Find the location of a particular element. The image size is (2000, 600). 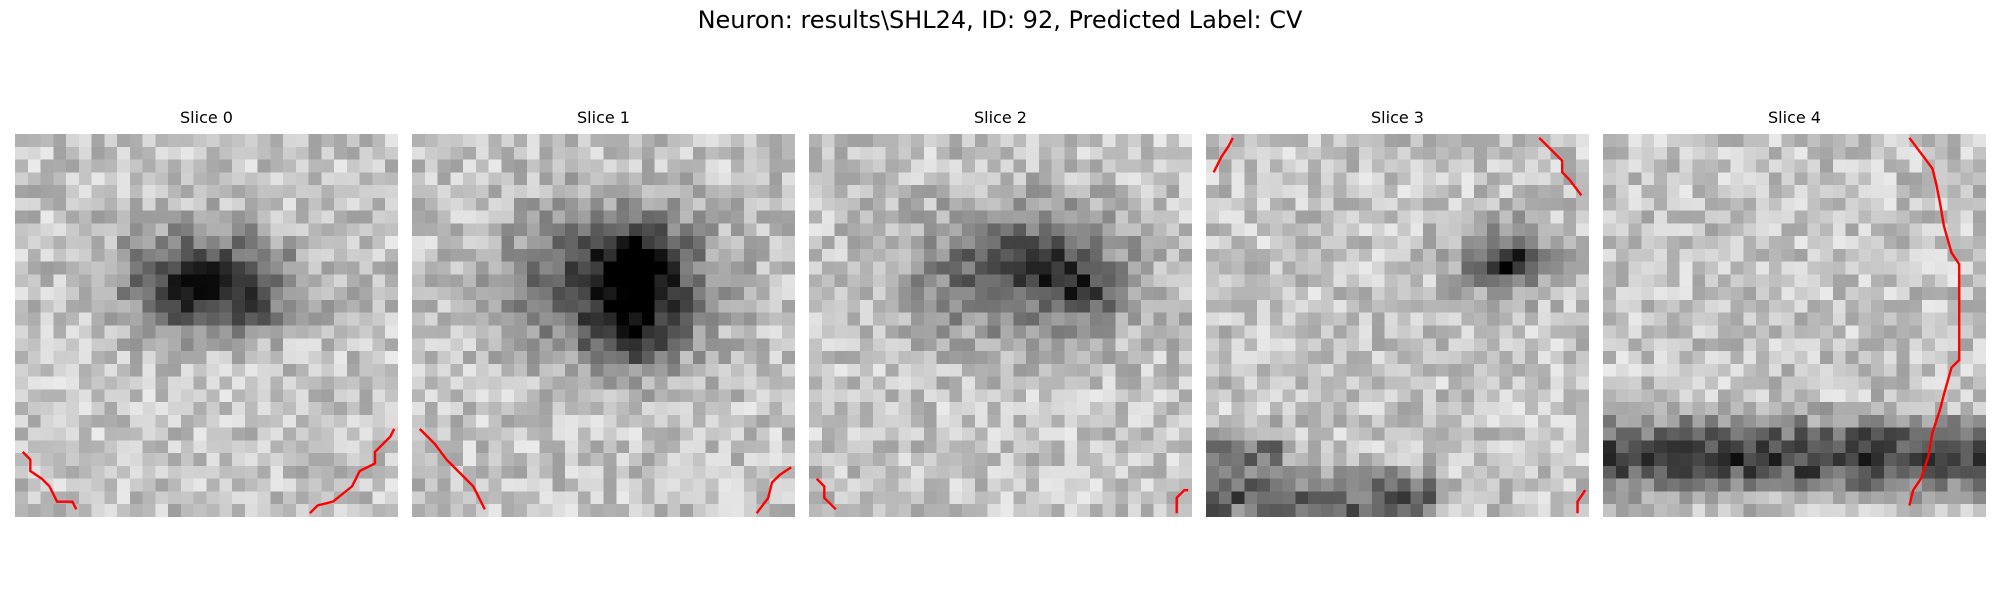

slice-title: Slice 4 is located at coordinates (1794, 117).